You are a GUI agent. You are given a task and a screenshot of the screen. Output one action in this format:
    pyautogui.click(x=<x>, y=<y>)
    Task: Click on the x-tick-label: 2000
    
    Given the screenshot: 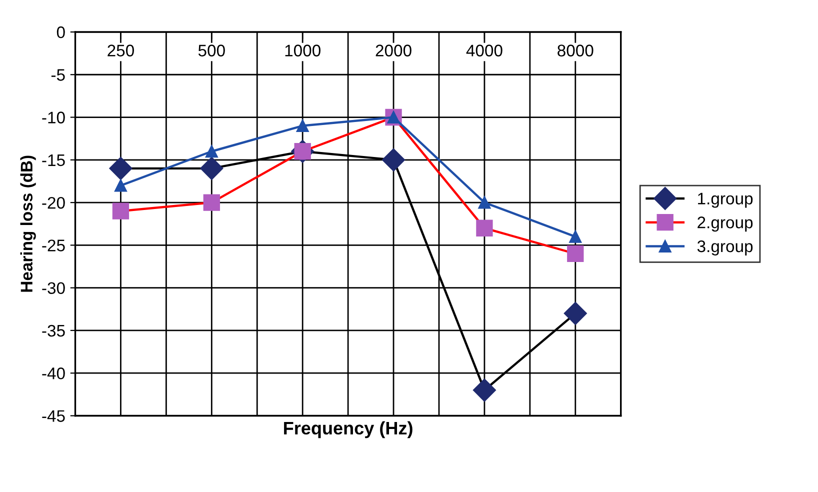 What is the action you would take?
    pyautogui.click(x=394, y=50)
    